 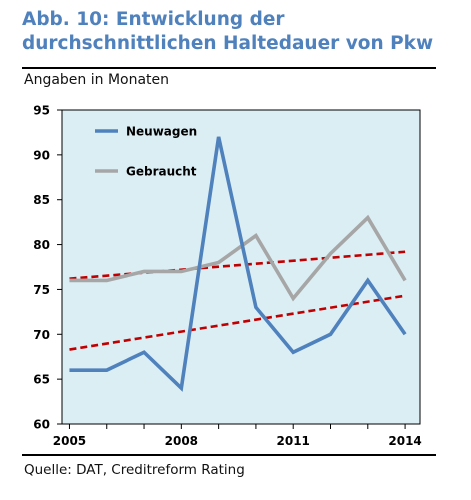 What do you see at coordinates (41, 245) in the screenshot?
I see `y-tick-label: 80` at bounding box center [41, 245].